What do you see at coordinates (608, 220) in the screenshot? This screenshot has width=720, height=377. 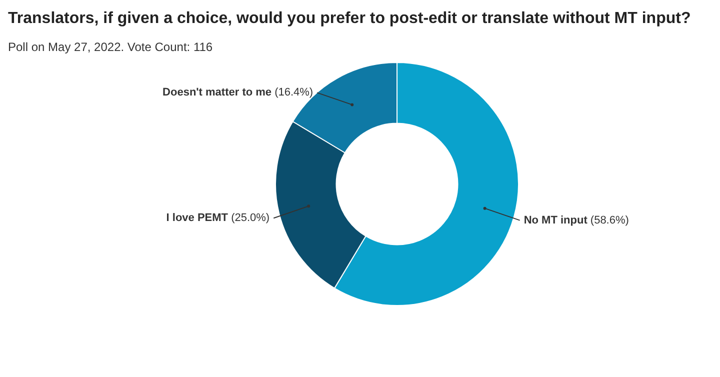 I see `data-label: (58.6%)` at bounding box center [608, 220].